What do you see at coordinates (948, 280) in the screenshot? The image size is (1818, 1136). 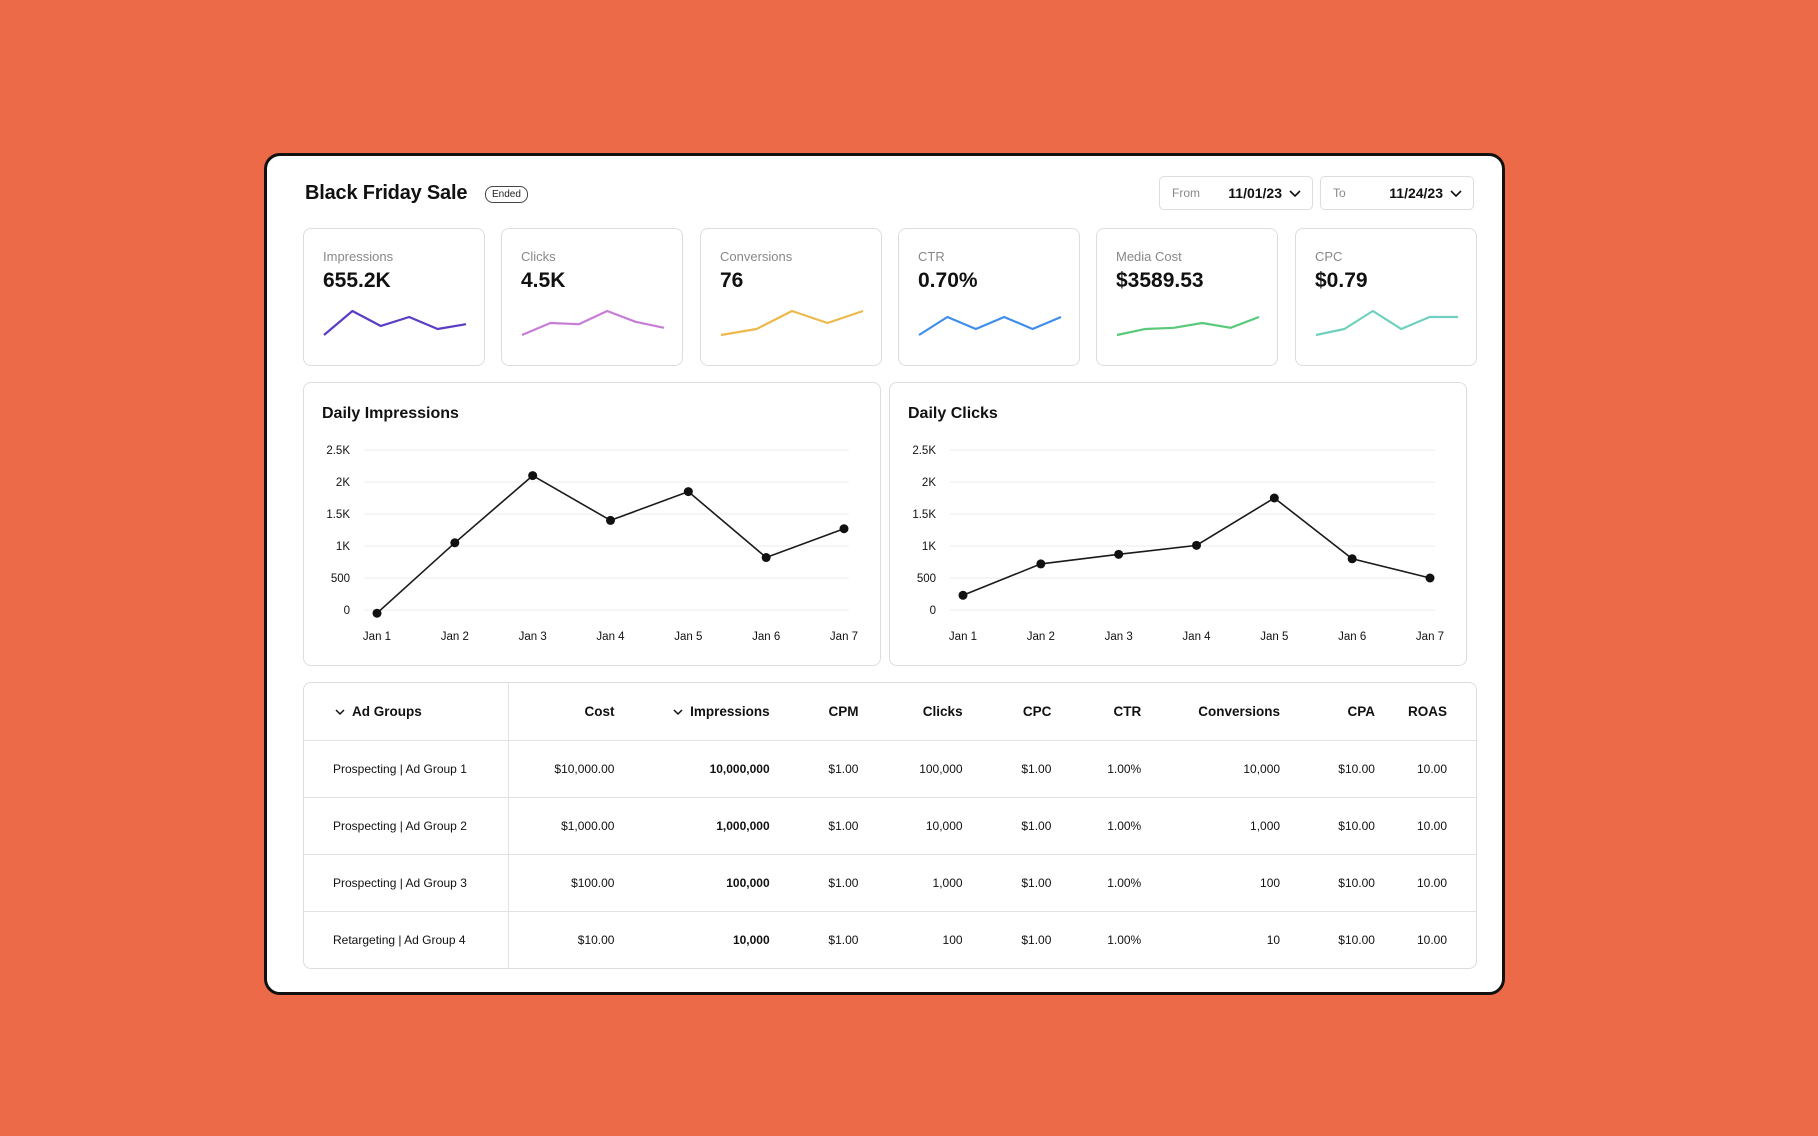 I see `kpi-value: 0.70%` at bounding box center [948, 280].